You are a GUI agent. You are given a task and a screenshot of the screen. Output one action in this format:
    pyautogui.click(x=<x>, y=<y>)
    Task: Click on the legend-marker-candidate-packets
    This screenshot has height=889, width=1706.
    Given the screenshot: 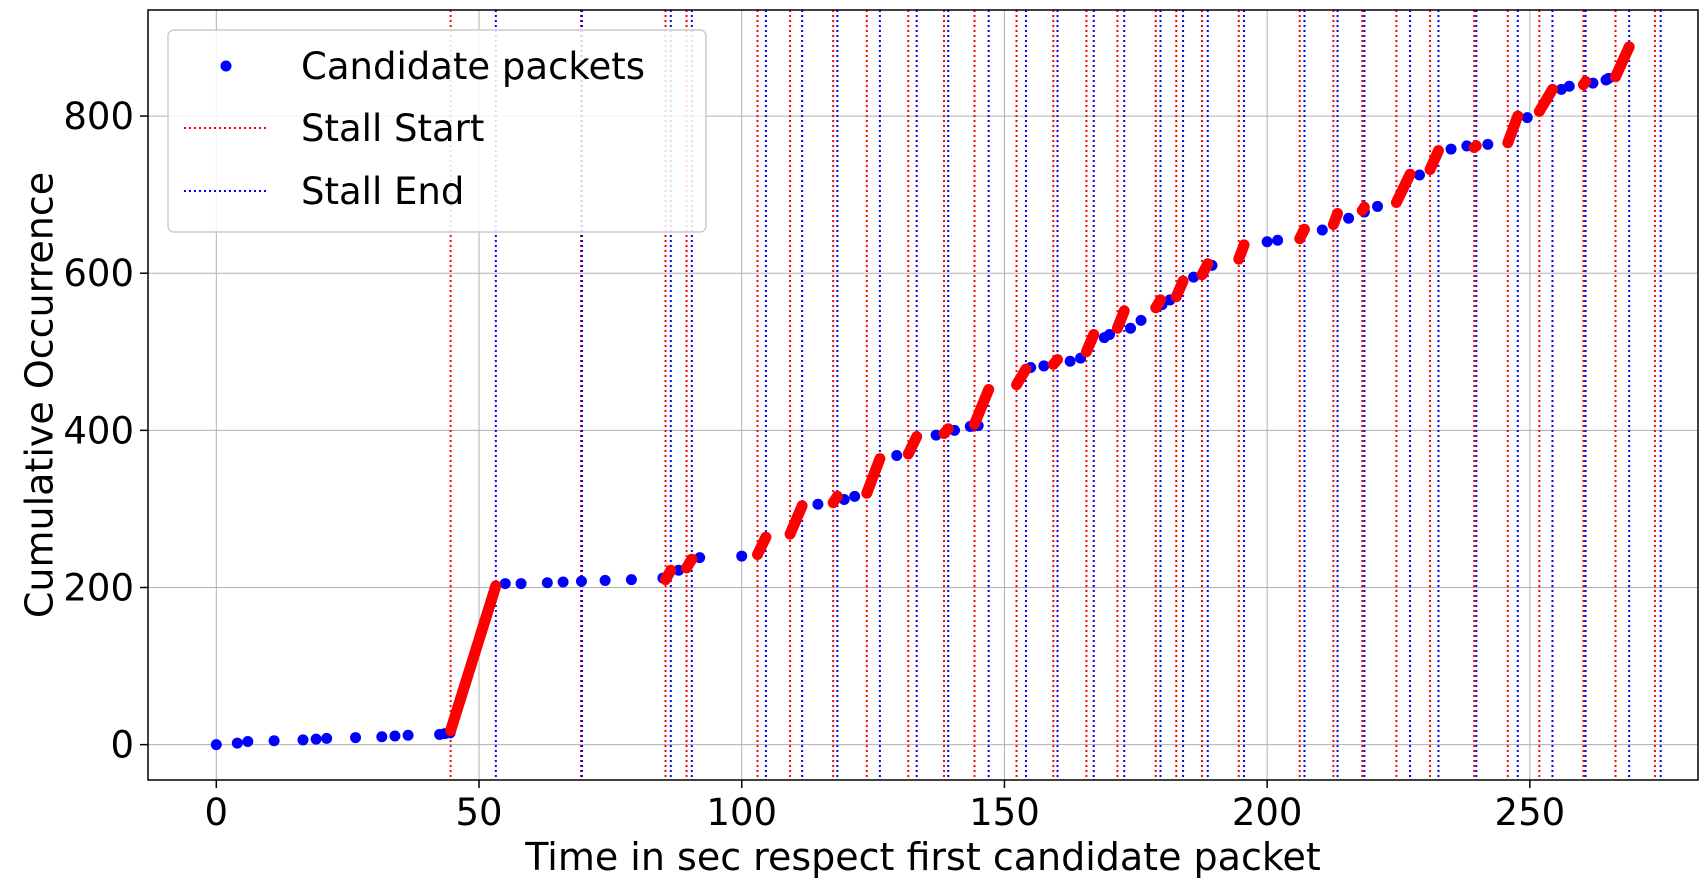 What is the action you would take?
    pyautogui.click(x=226, y=66)
    